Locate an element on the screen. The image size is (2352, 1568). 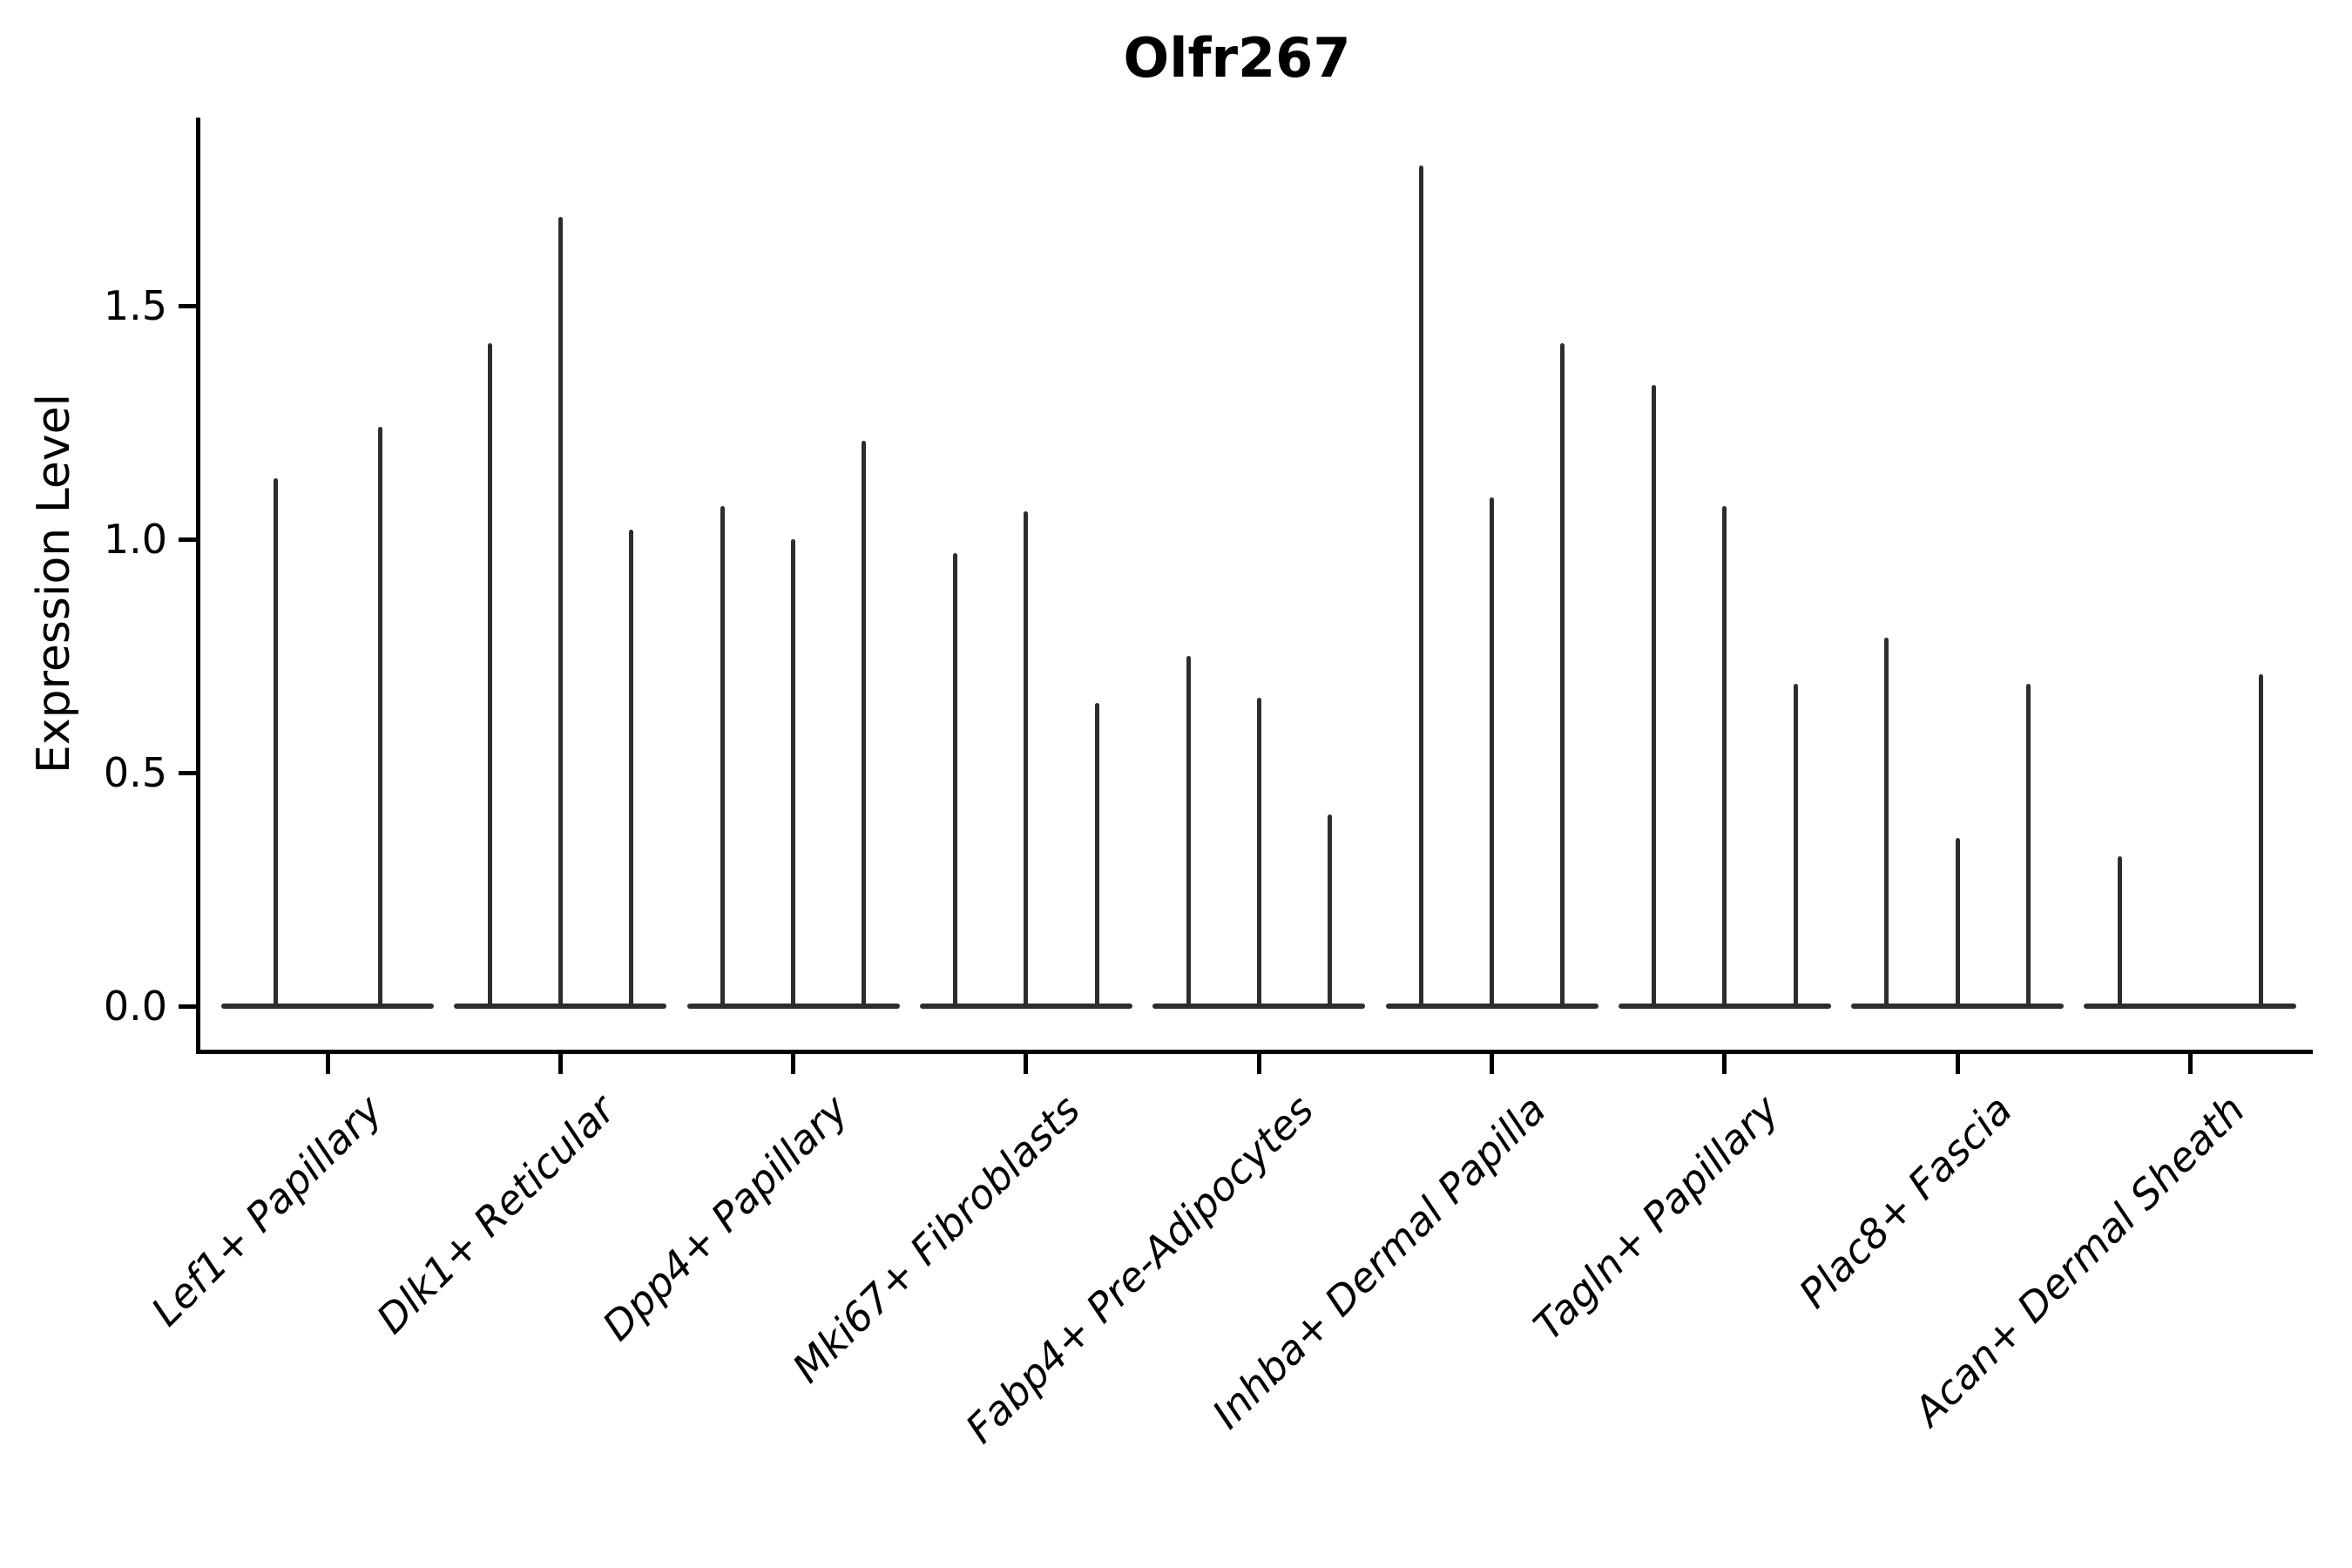
x-tick-label: Lef1+ Papillary is located at coordinates (266, 1210).